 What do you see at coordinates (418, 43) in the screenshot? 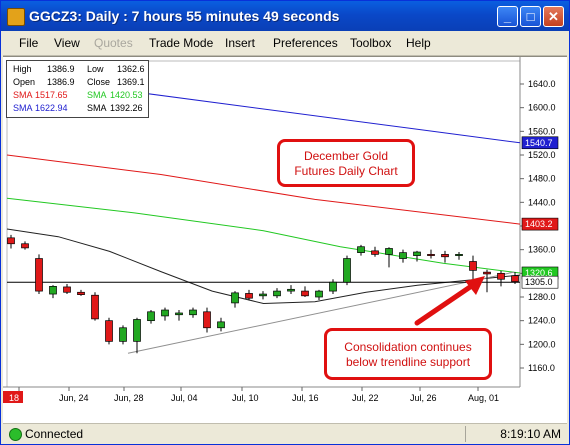
I see `menu-help: Help` at bounding box center [418, 43].